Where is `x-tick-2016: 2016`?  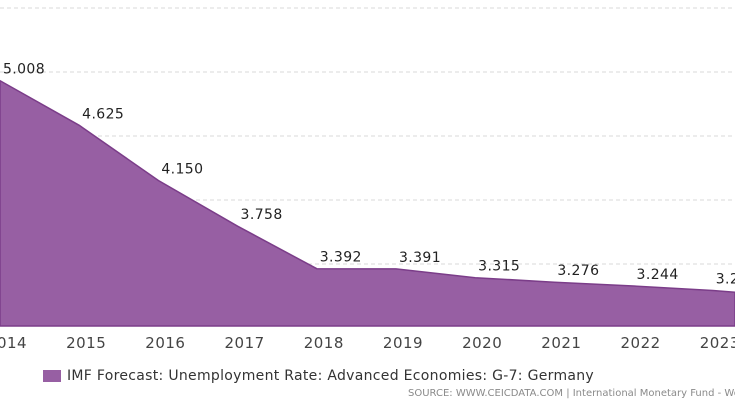
x-tick-2016: 2016 is located at coordinates (165, 343).